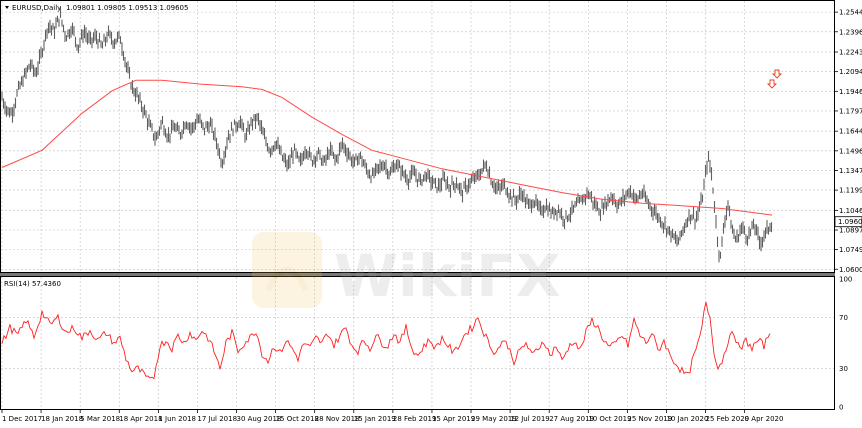  Describe the element at coordinates (127, 8) in the screenshot. I see `ohlc-values: 1.09801 1.09805 1.09513 1.09605` at that location.